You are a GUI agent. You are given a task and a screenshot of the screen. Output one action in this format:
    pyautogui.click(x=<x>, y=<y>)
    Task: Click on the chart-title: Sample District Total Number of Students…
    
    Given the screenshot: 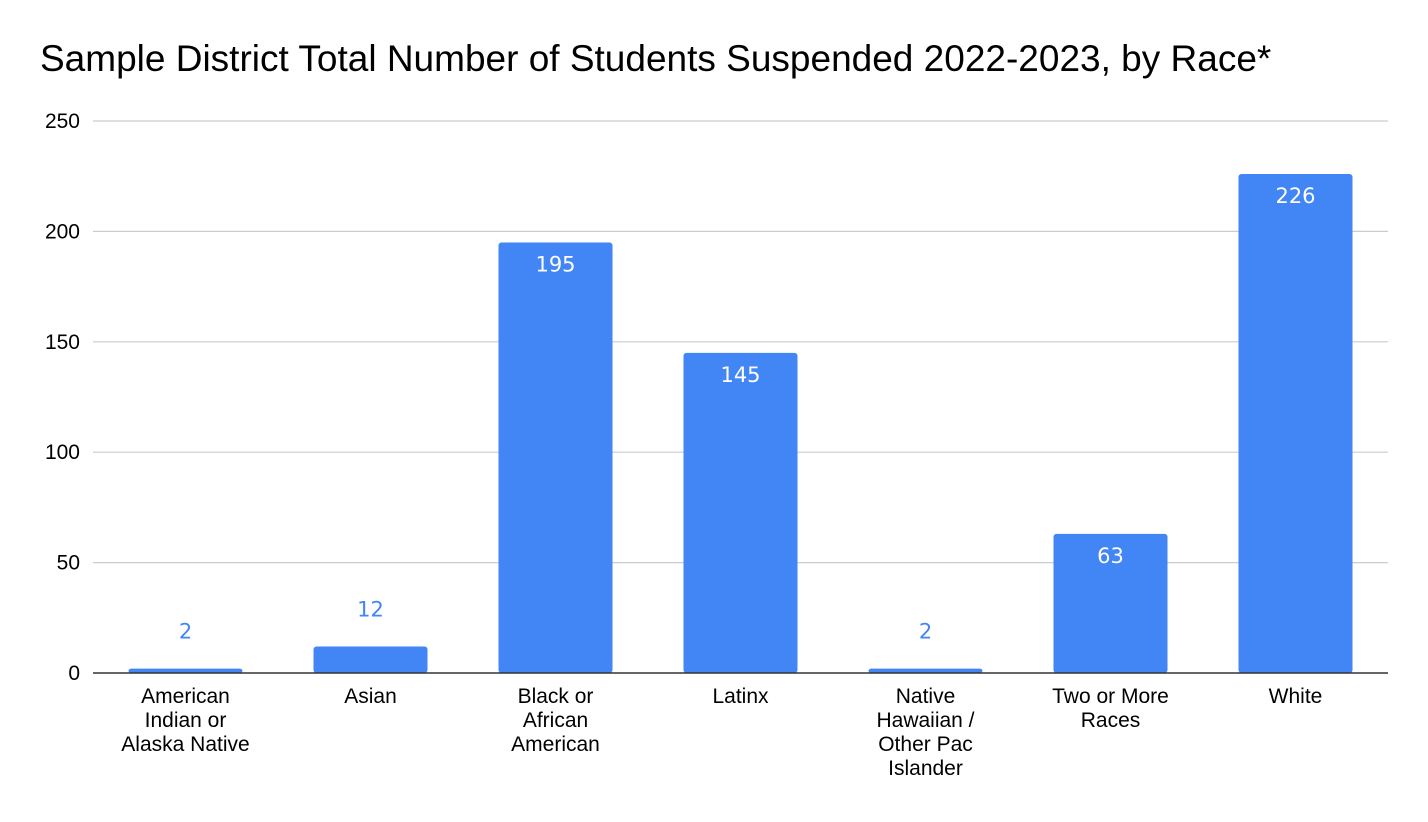 What is the action you would take?
    pyautogui.click(x=656, y=58)
    